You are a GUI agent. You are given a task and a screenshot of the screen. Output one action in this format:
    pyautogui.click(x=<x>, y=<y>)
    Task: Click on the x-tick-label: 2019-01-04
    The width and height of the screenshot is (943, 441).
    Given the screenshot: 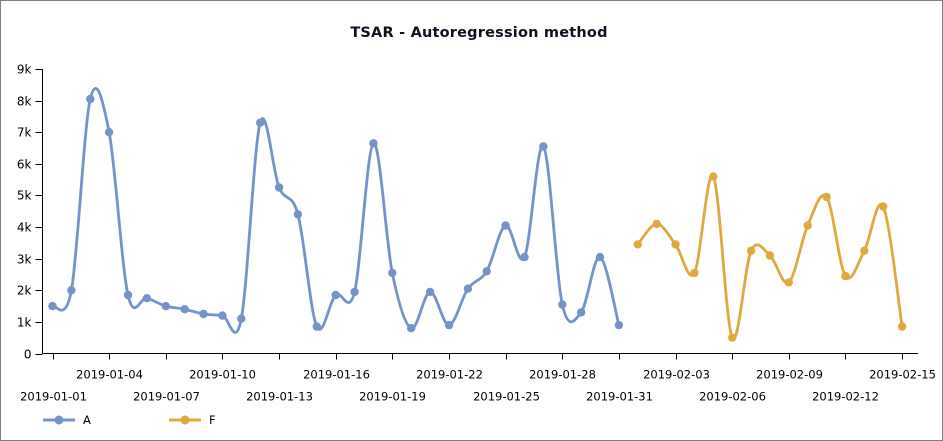 What is the action you would take?
    pyautogui.click(x=109, y=375)
    